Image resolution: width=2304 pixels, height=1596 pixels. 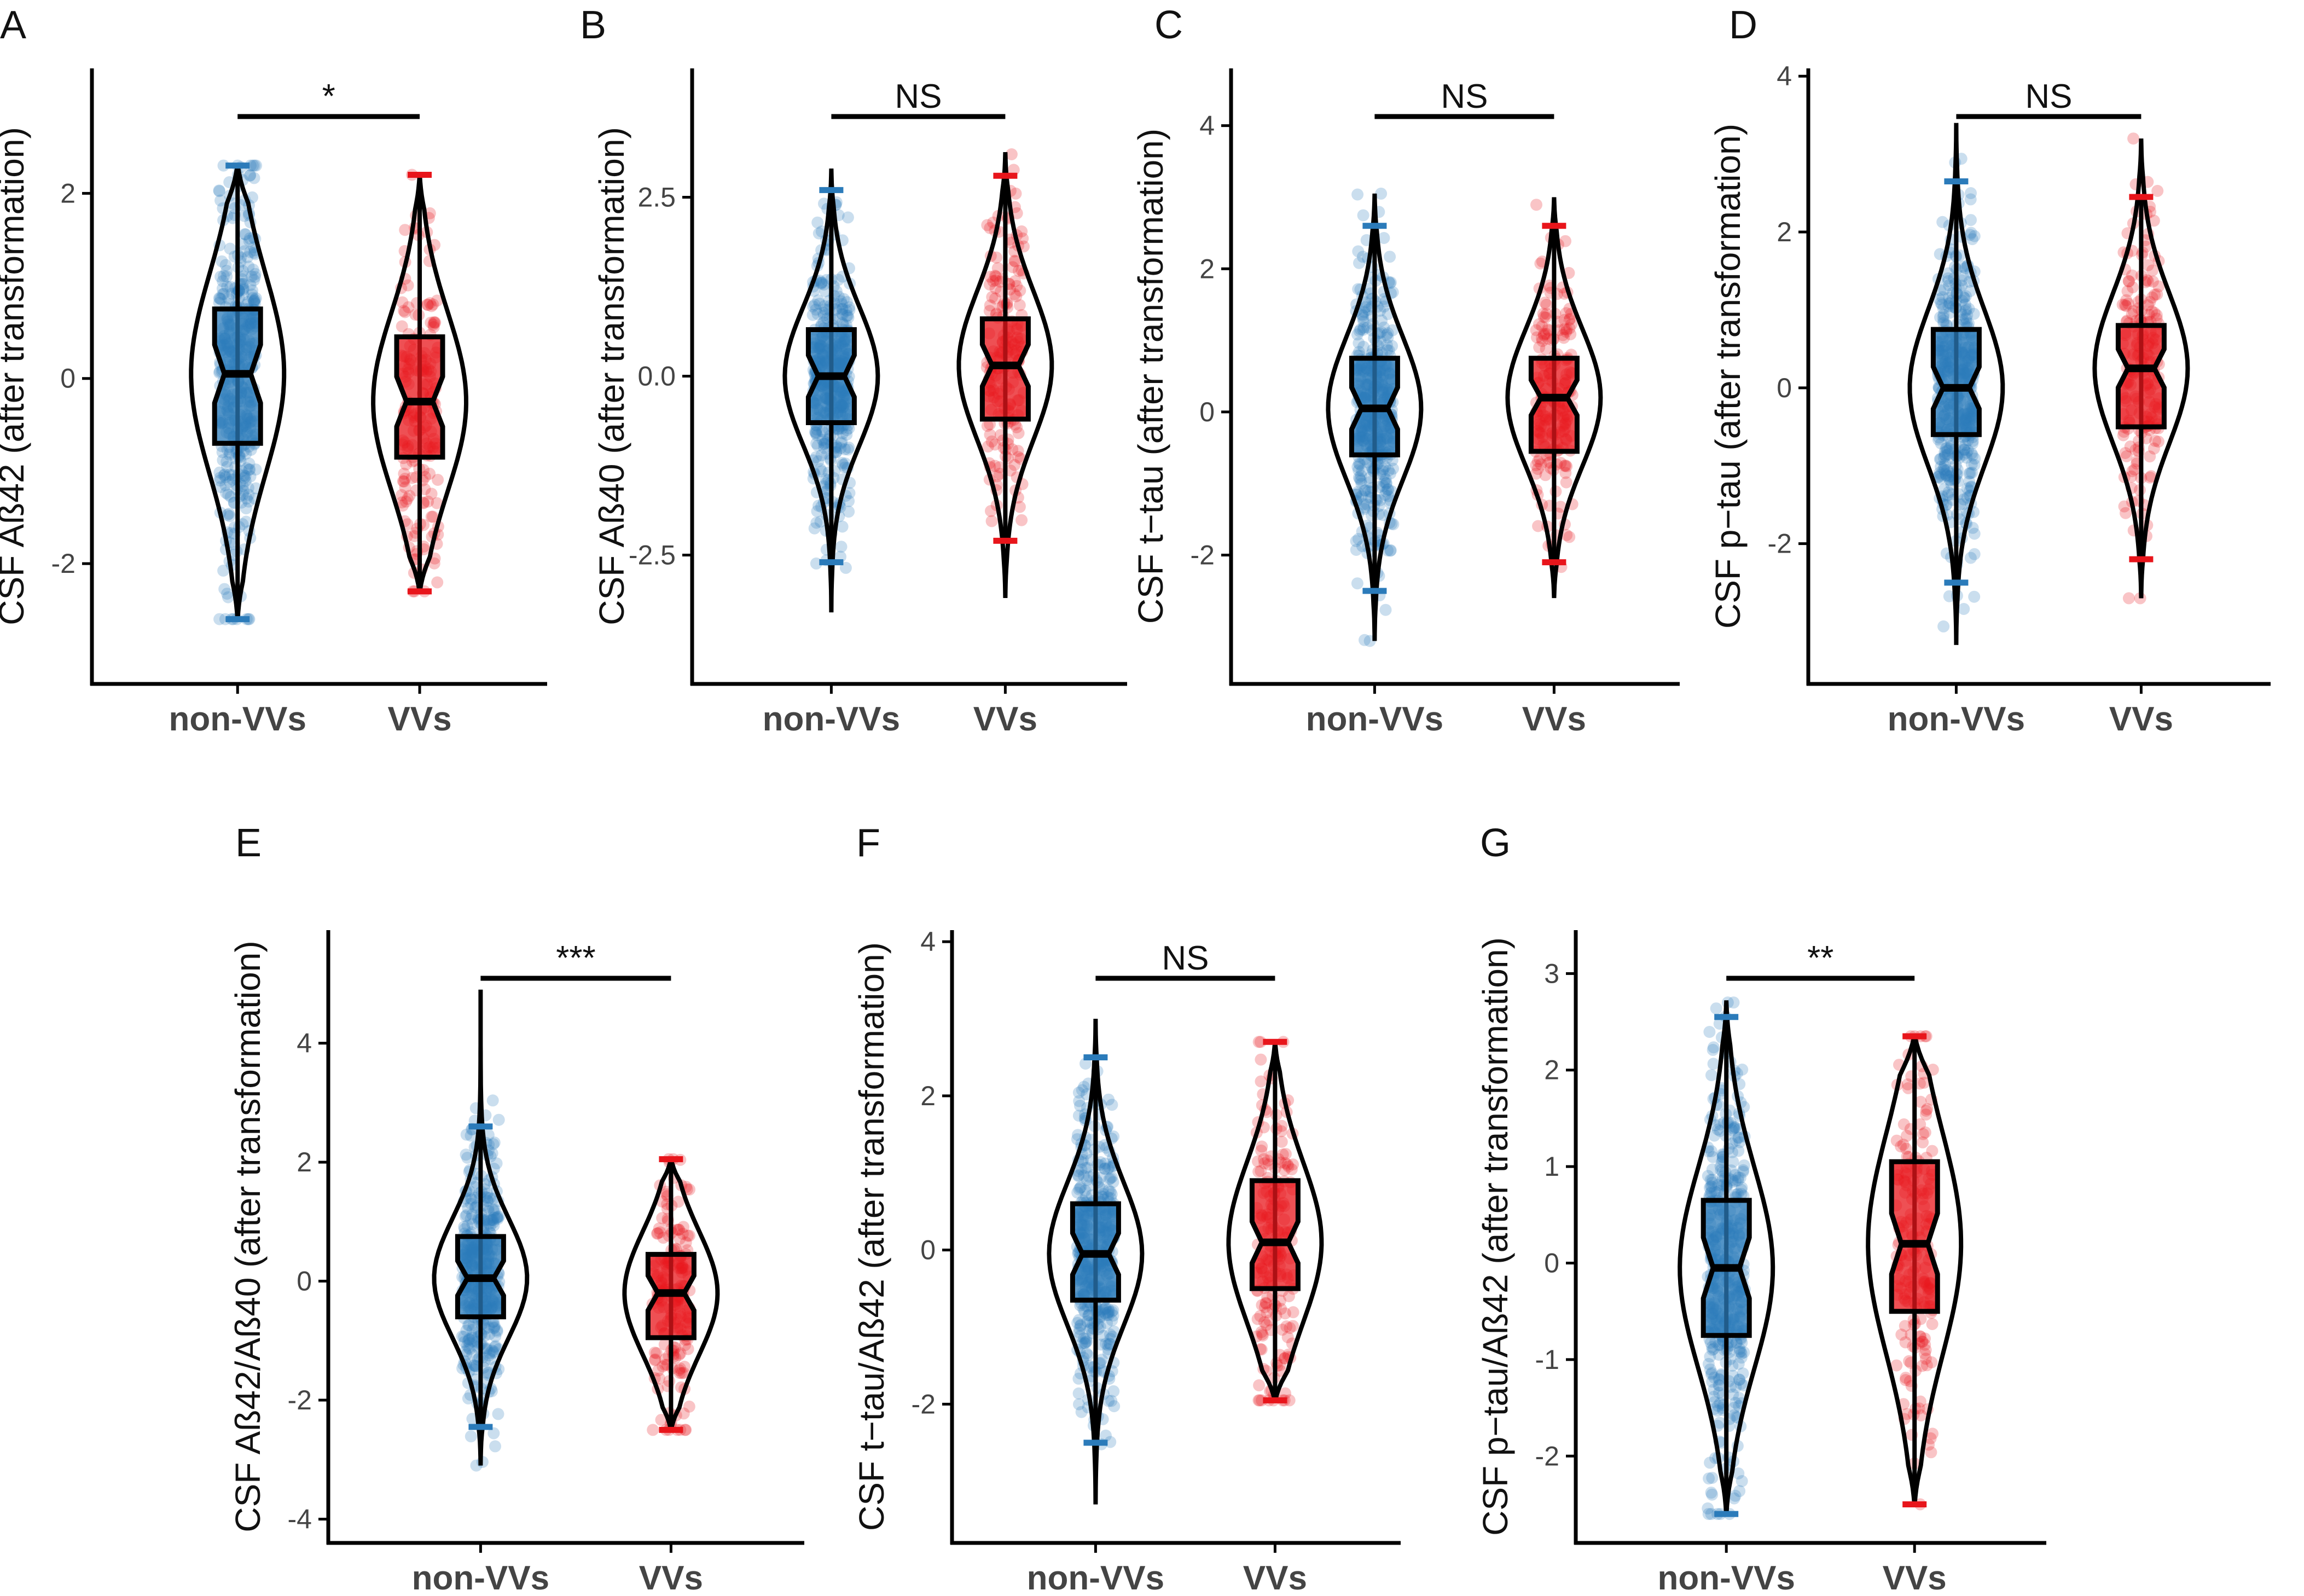 I want to click on x-tick-label: VVs, so click(x=2141, y=719).